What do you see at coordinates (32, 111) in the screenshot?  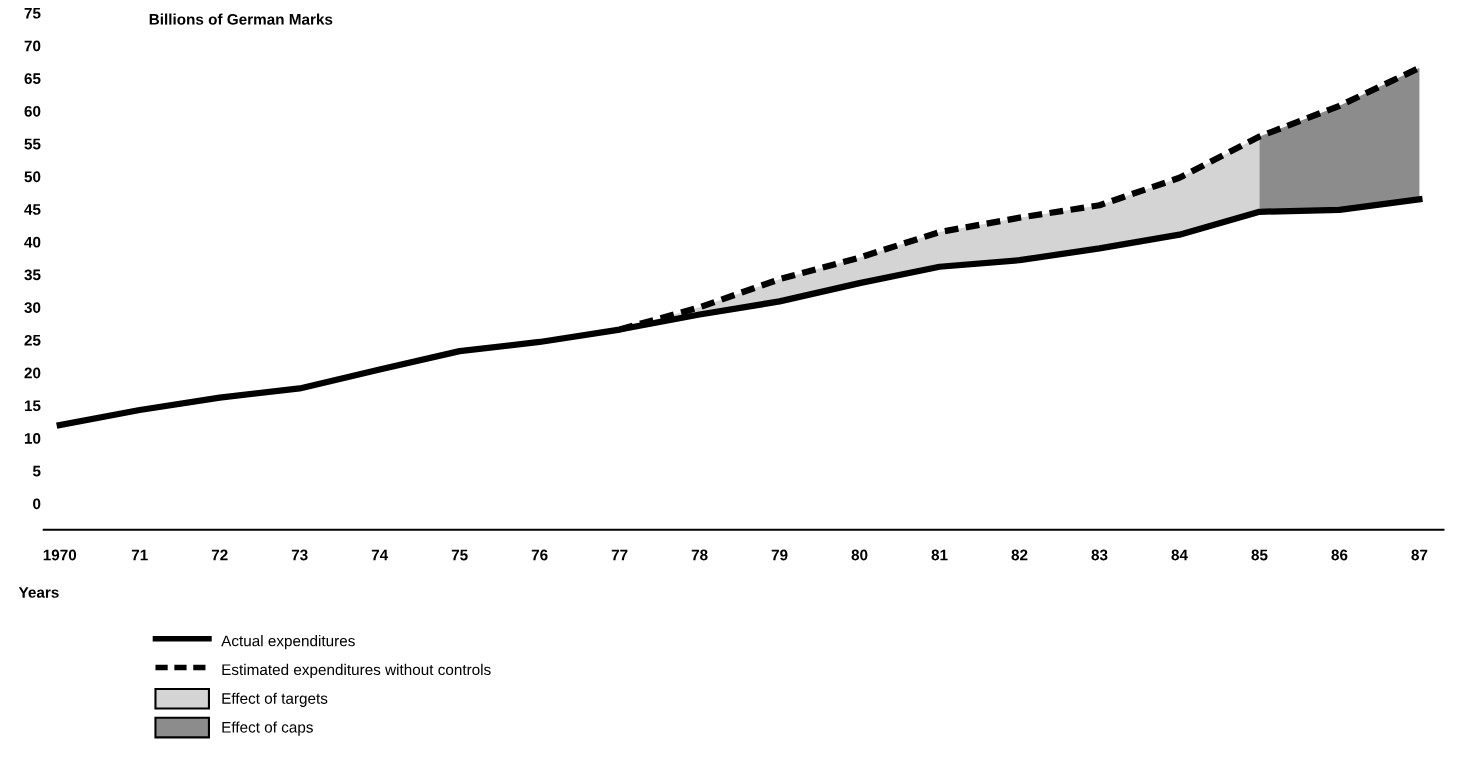 I see `y-tick-label: 60` at bounding box center [32, 111].